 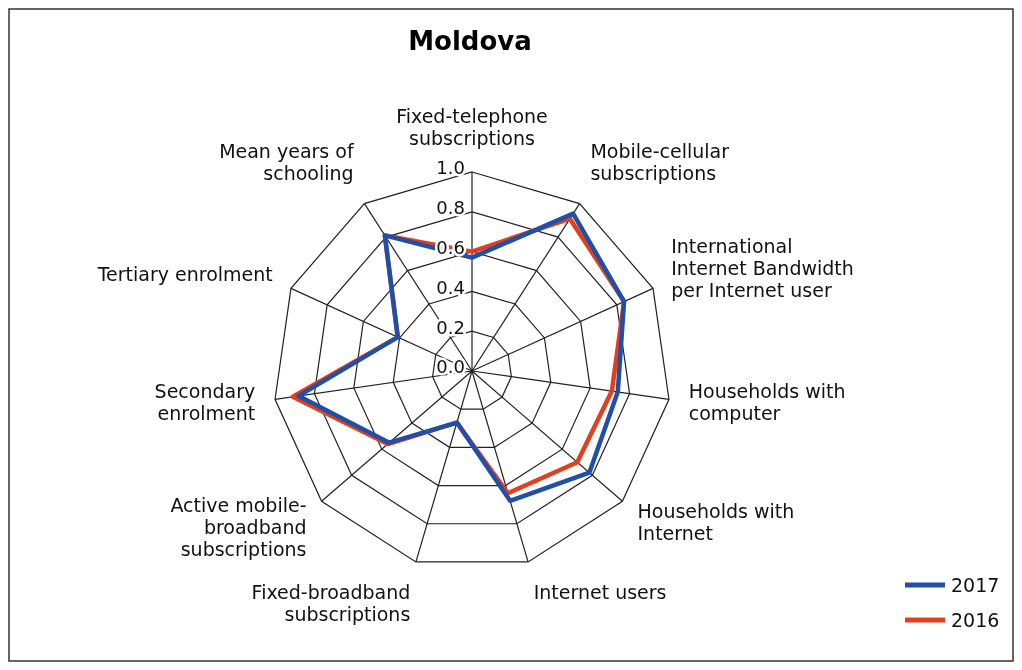 I want to click on spoke-label: International Internet Bandwidth per Internet user, so click(x=762, y=267).